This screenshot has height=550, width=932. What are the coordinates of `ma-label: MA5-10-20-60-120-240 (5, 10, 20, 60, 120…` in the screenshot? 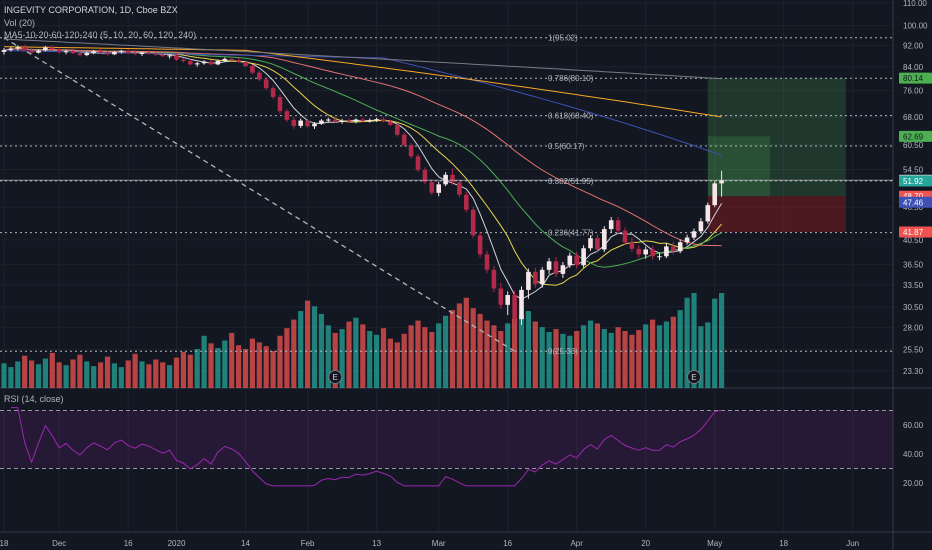 It's located at (100, 35).